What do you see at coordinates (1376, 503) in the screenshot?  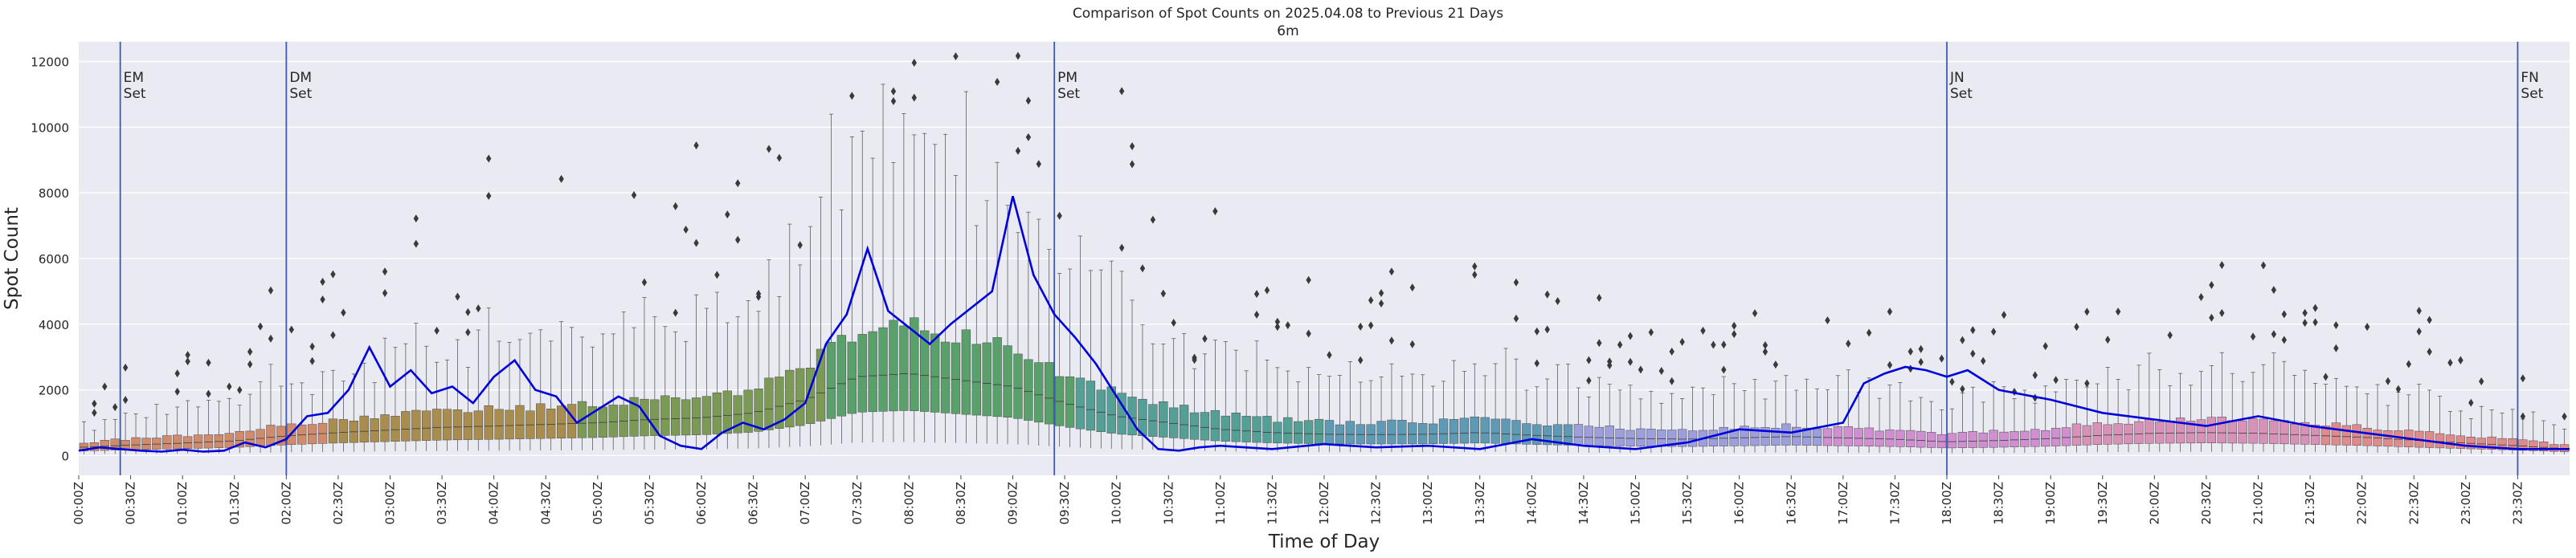 I see `x-tick-label: 12:30Z` at bounding box center [1376, 503].